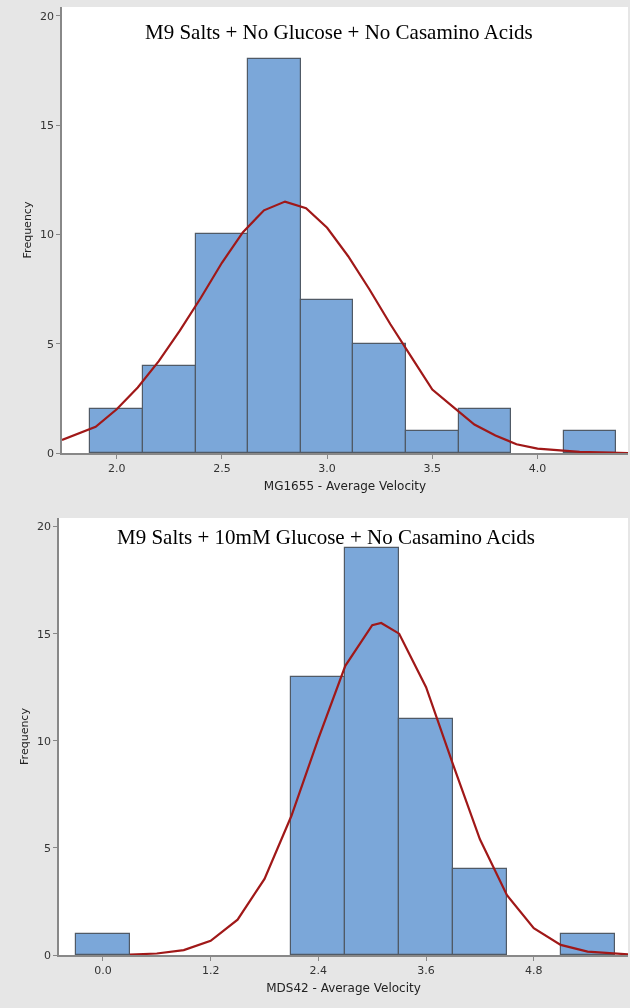 The image size is (630, 1008). What do you see at coordinates (210, 970) in the screenshot?
I see `x-tick-label: 1.2` at bounding box center [210, 970].